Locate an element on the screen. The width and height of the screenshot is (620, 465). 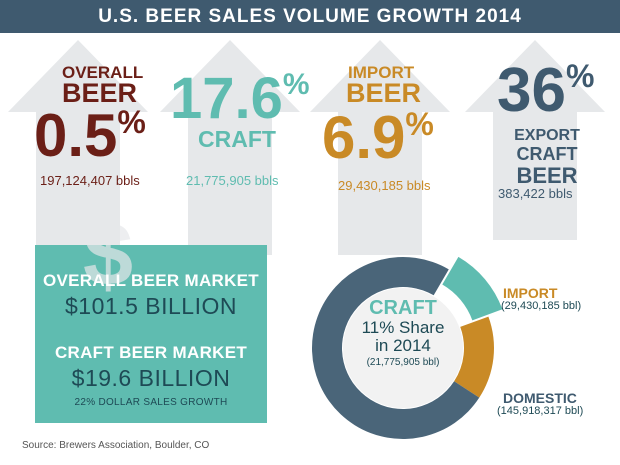
title-bar: U.S. BEER SALES VOLUME GROWTH 2014 is located at coordinates (310, 16).